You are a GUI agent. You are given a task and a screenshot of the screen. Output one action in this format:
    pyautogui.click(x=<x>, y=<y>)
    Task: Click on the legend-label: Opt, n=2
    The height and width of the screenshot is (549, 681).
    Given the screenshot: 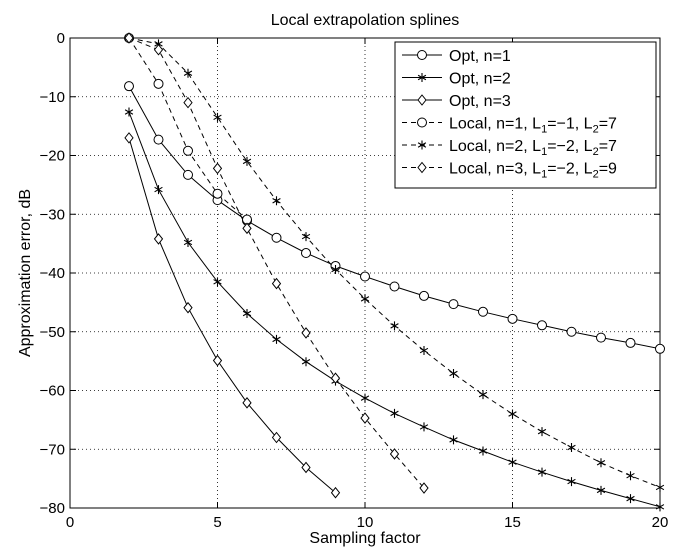 What is the action you would take?
    pyautogui.click(x=480, y=79)
    